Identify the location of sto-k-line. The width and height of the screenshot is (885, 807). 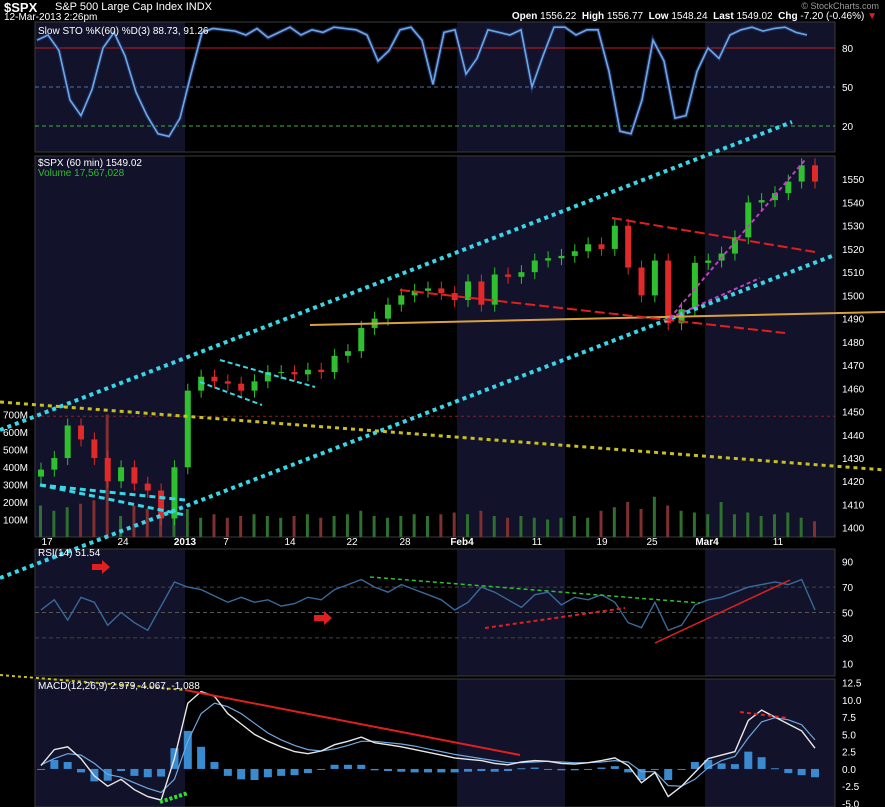
(422, 82).